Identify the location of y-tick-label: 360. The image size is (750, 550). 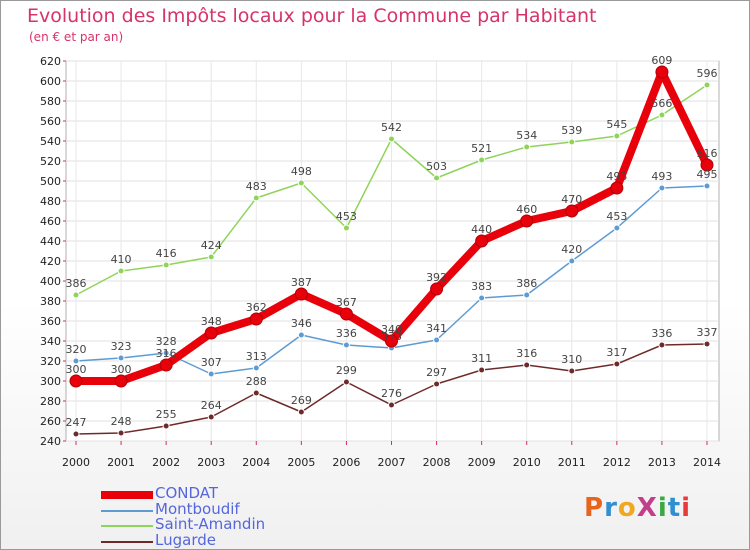
(50, 321).